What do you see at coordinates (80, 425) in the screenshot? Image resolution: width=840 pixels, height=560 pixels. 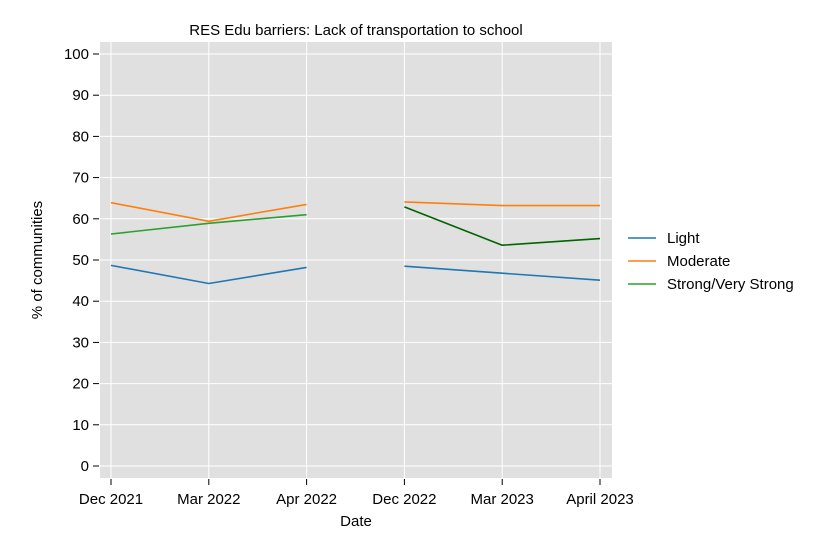 I see `y-tick-label: 10` at bounding box center [80, 425].